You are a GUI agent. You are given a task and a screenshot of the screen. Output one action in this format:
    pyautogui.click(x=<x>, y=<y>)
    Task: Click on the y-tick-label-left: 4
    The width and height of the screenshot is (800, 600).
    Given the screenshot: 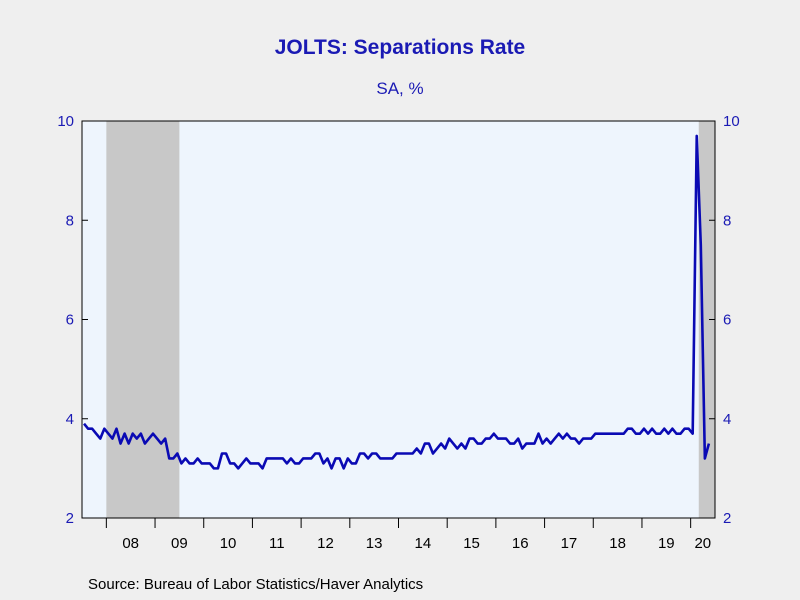 What is the action you would take?
    pyautogui.click(x=70, y=419)
    